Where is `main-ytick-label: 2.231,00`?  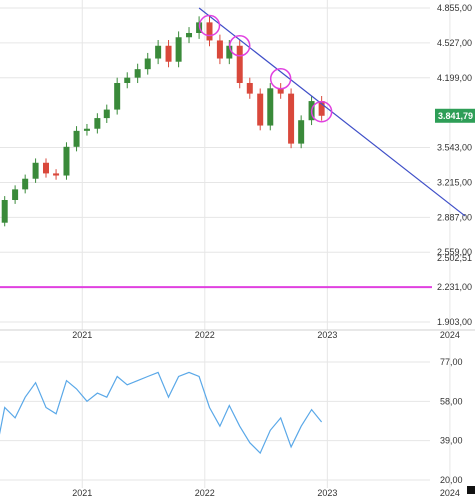
main-ytick-label: 2.231,00 is located at coordinates (454, 287).